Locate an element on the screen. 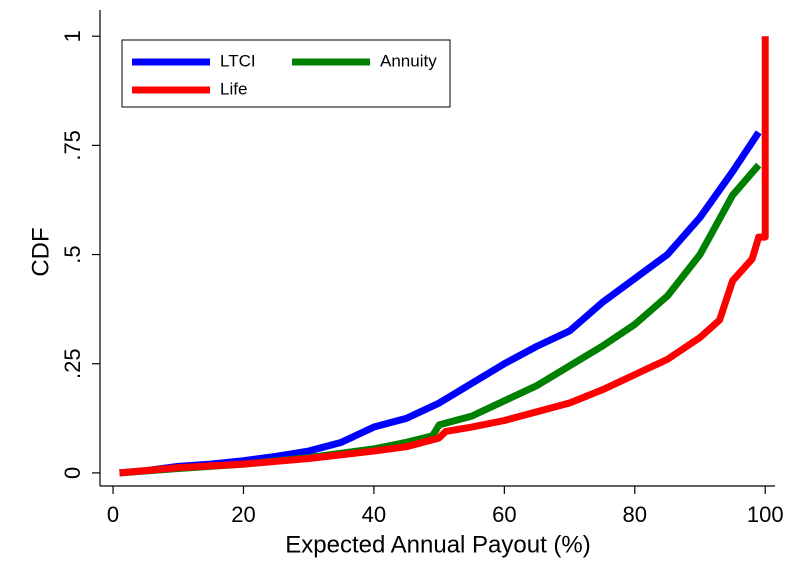  x-tick-label: 40 is located at coordinates (374, 514).